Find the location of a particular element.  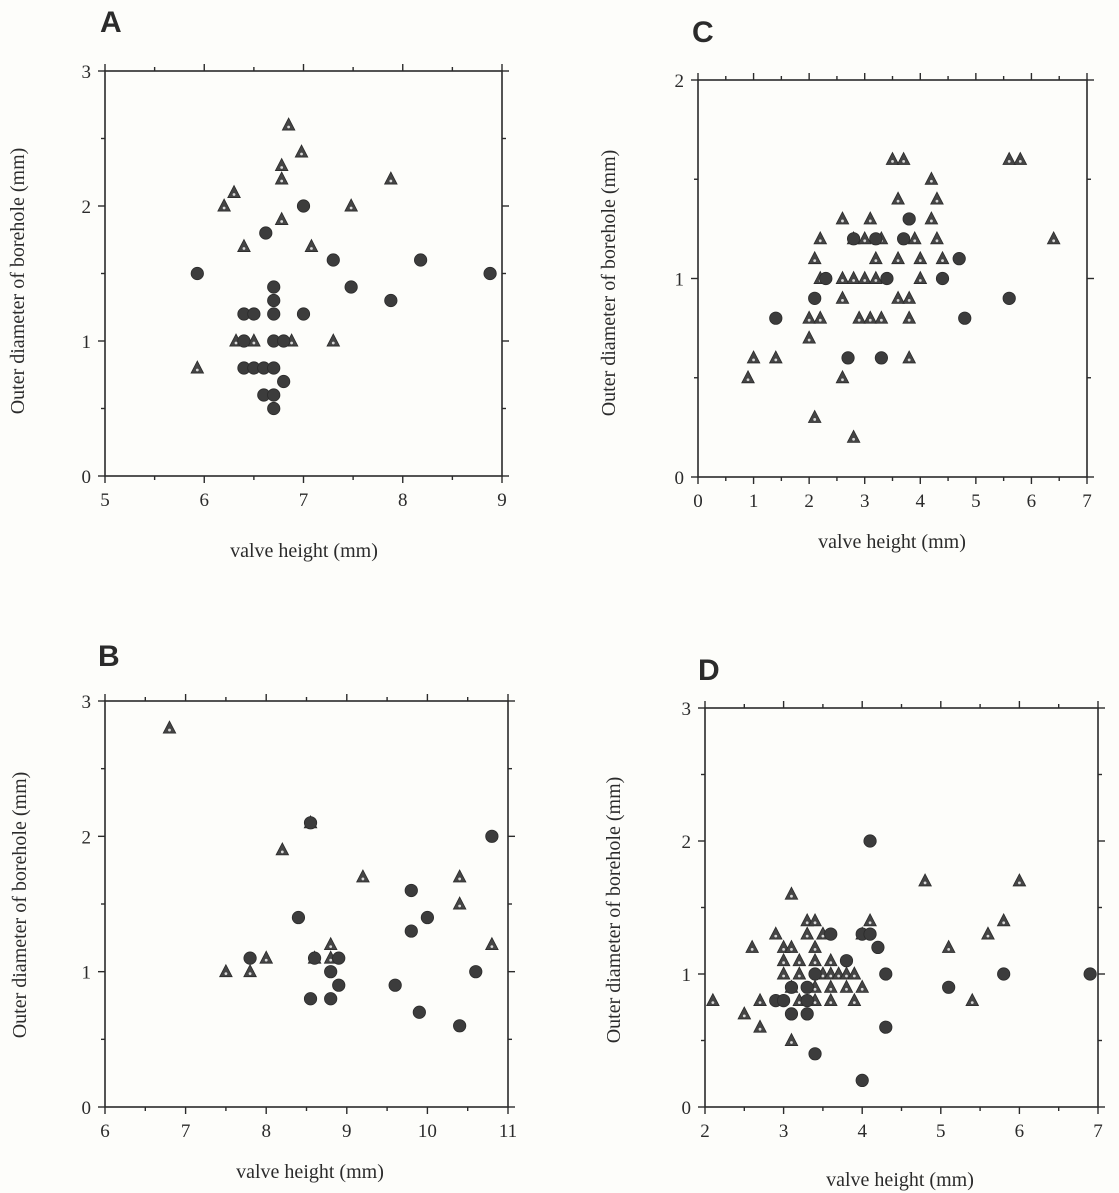

panel-c-xtick-label: 6 is located at coordinates (1032, 501).